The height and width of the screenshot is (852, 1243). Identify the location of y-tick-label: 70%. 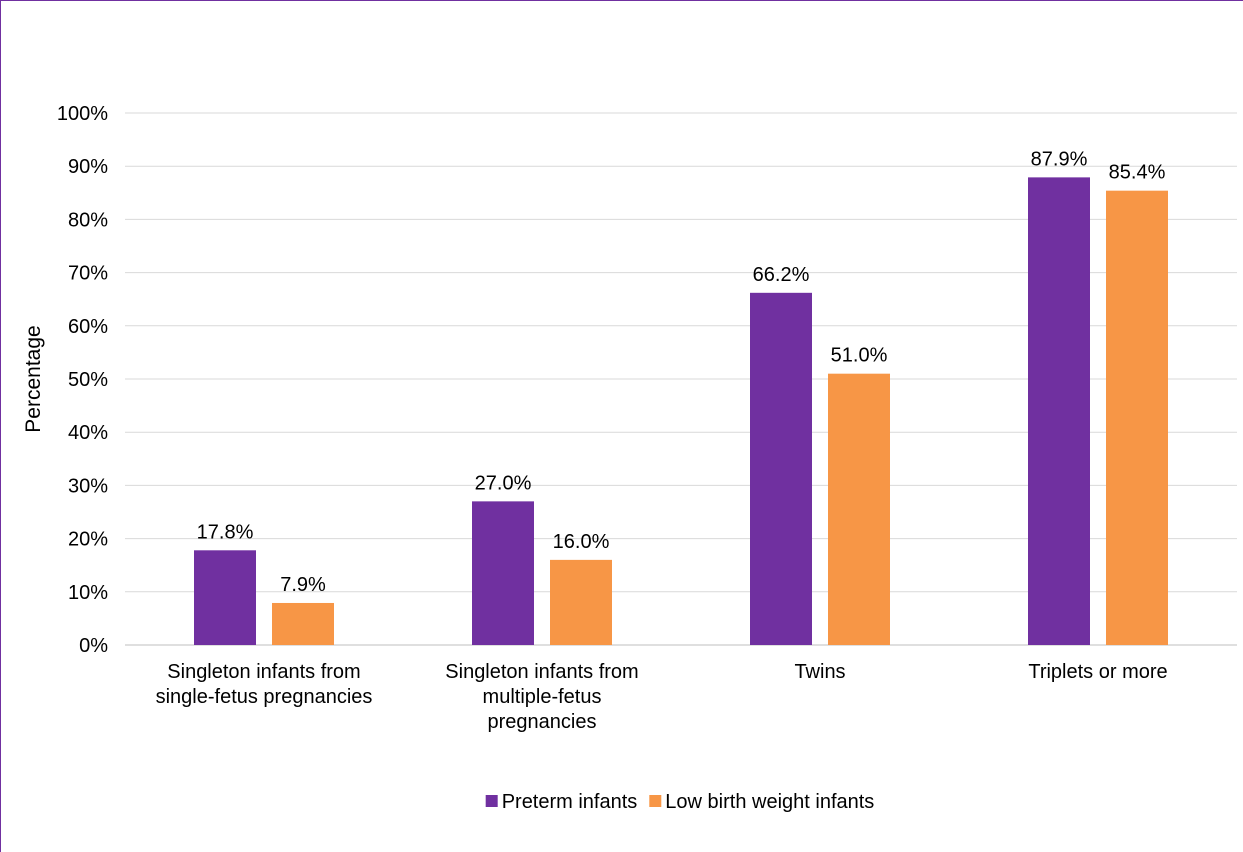
(88, 274).